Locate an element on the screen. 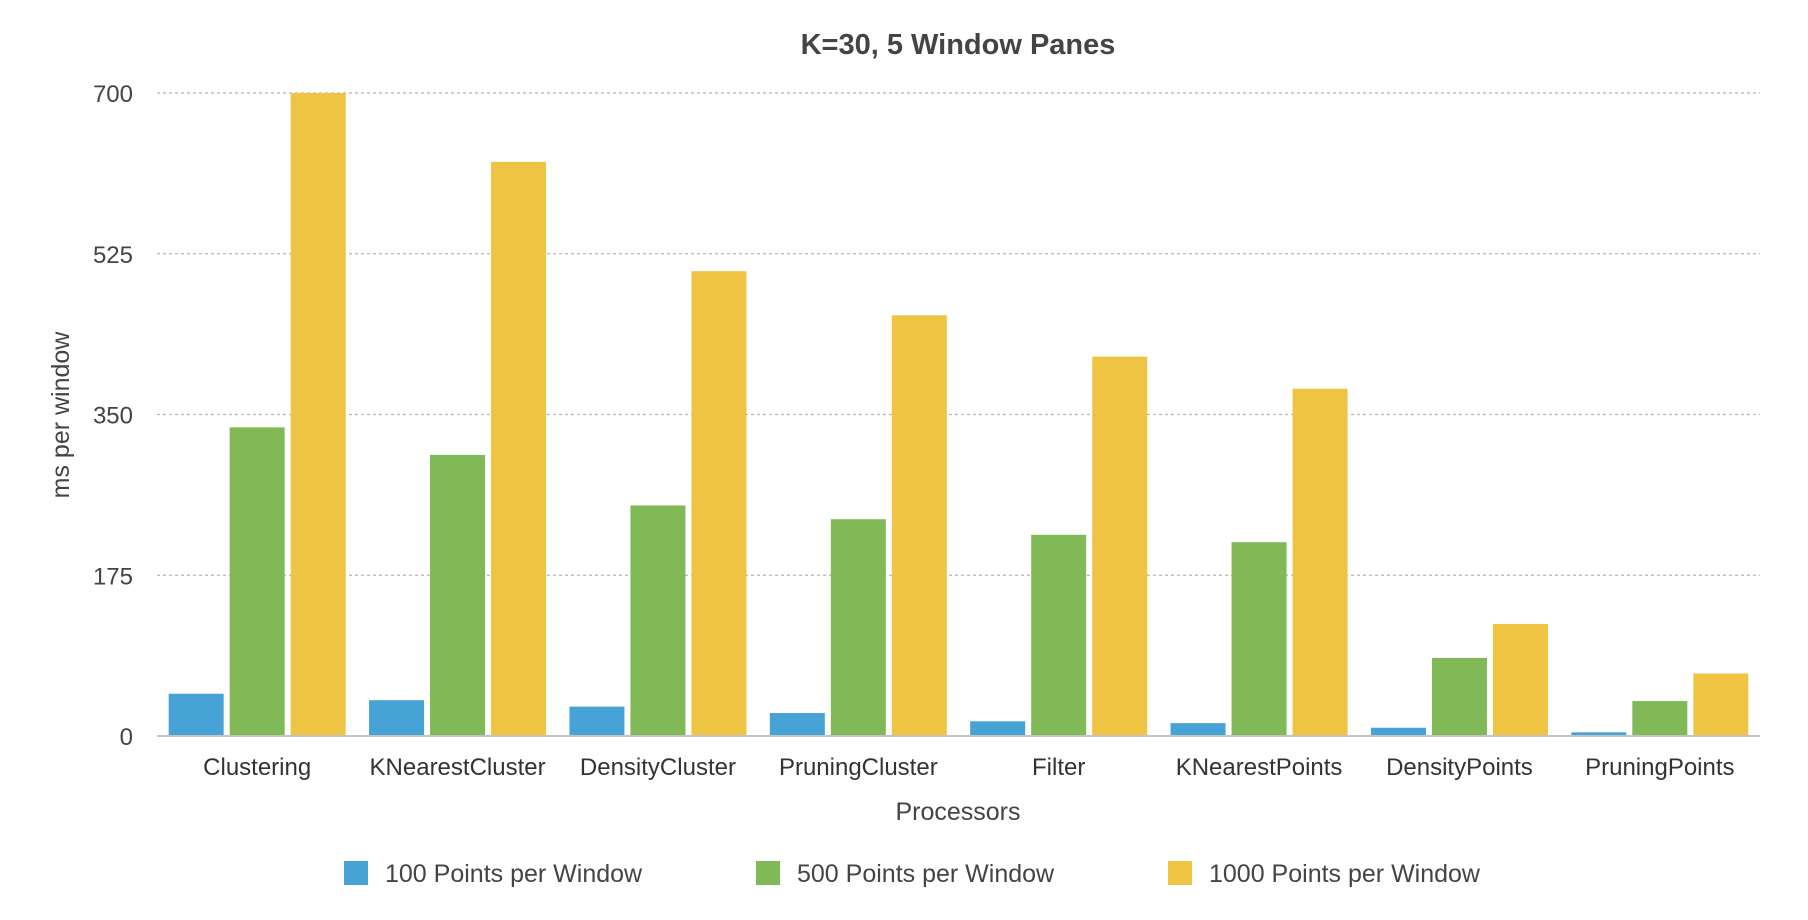 The image size is (1808, 920). x-tick-label: Filter is located at coordinates (1058, 767).